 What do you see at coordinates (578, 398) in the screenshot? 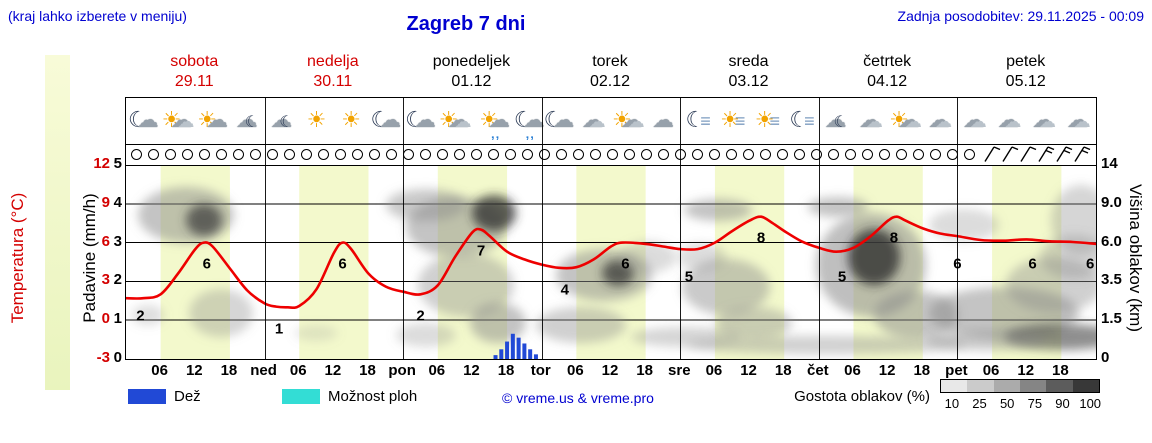
I see `copyright-link: © vreme.us & vreme.pro` at bounding box center [578, 398].